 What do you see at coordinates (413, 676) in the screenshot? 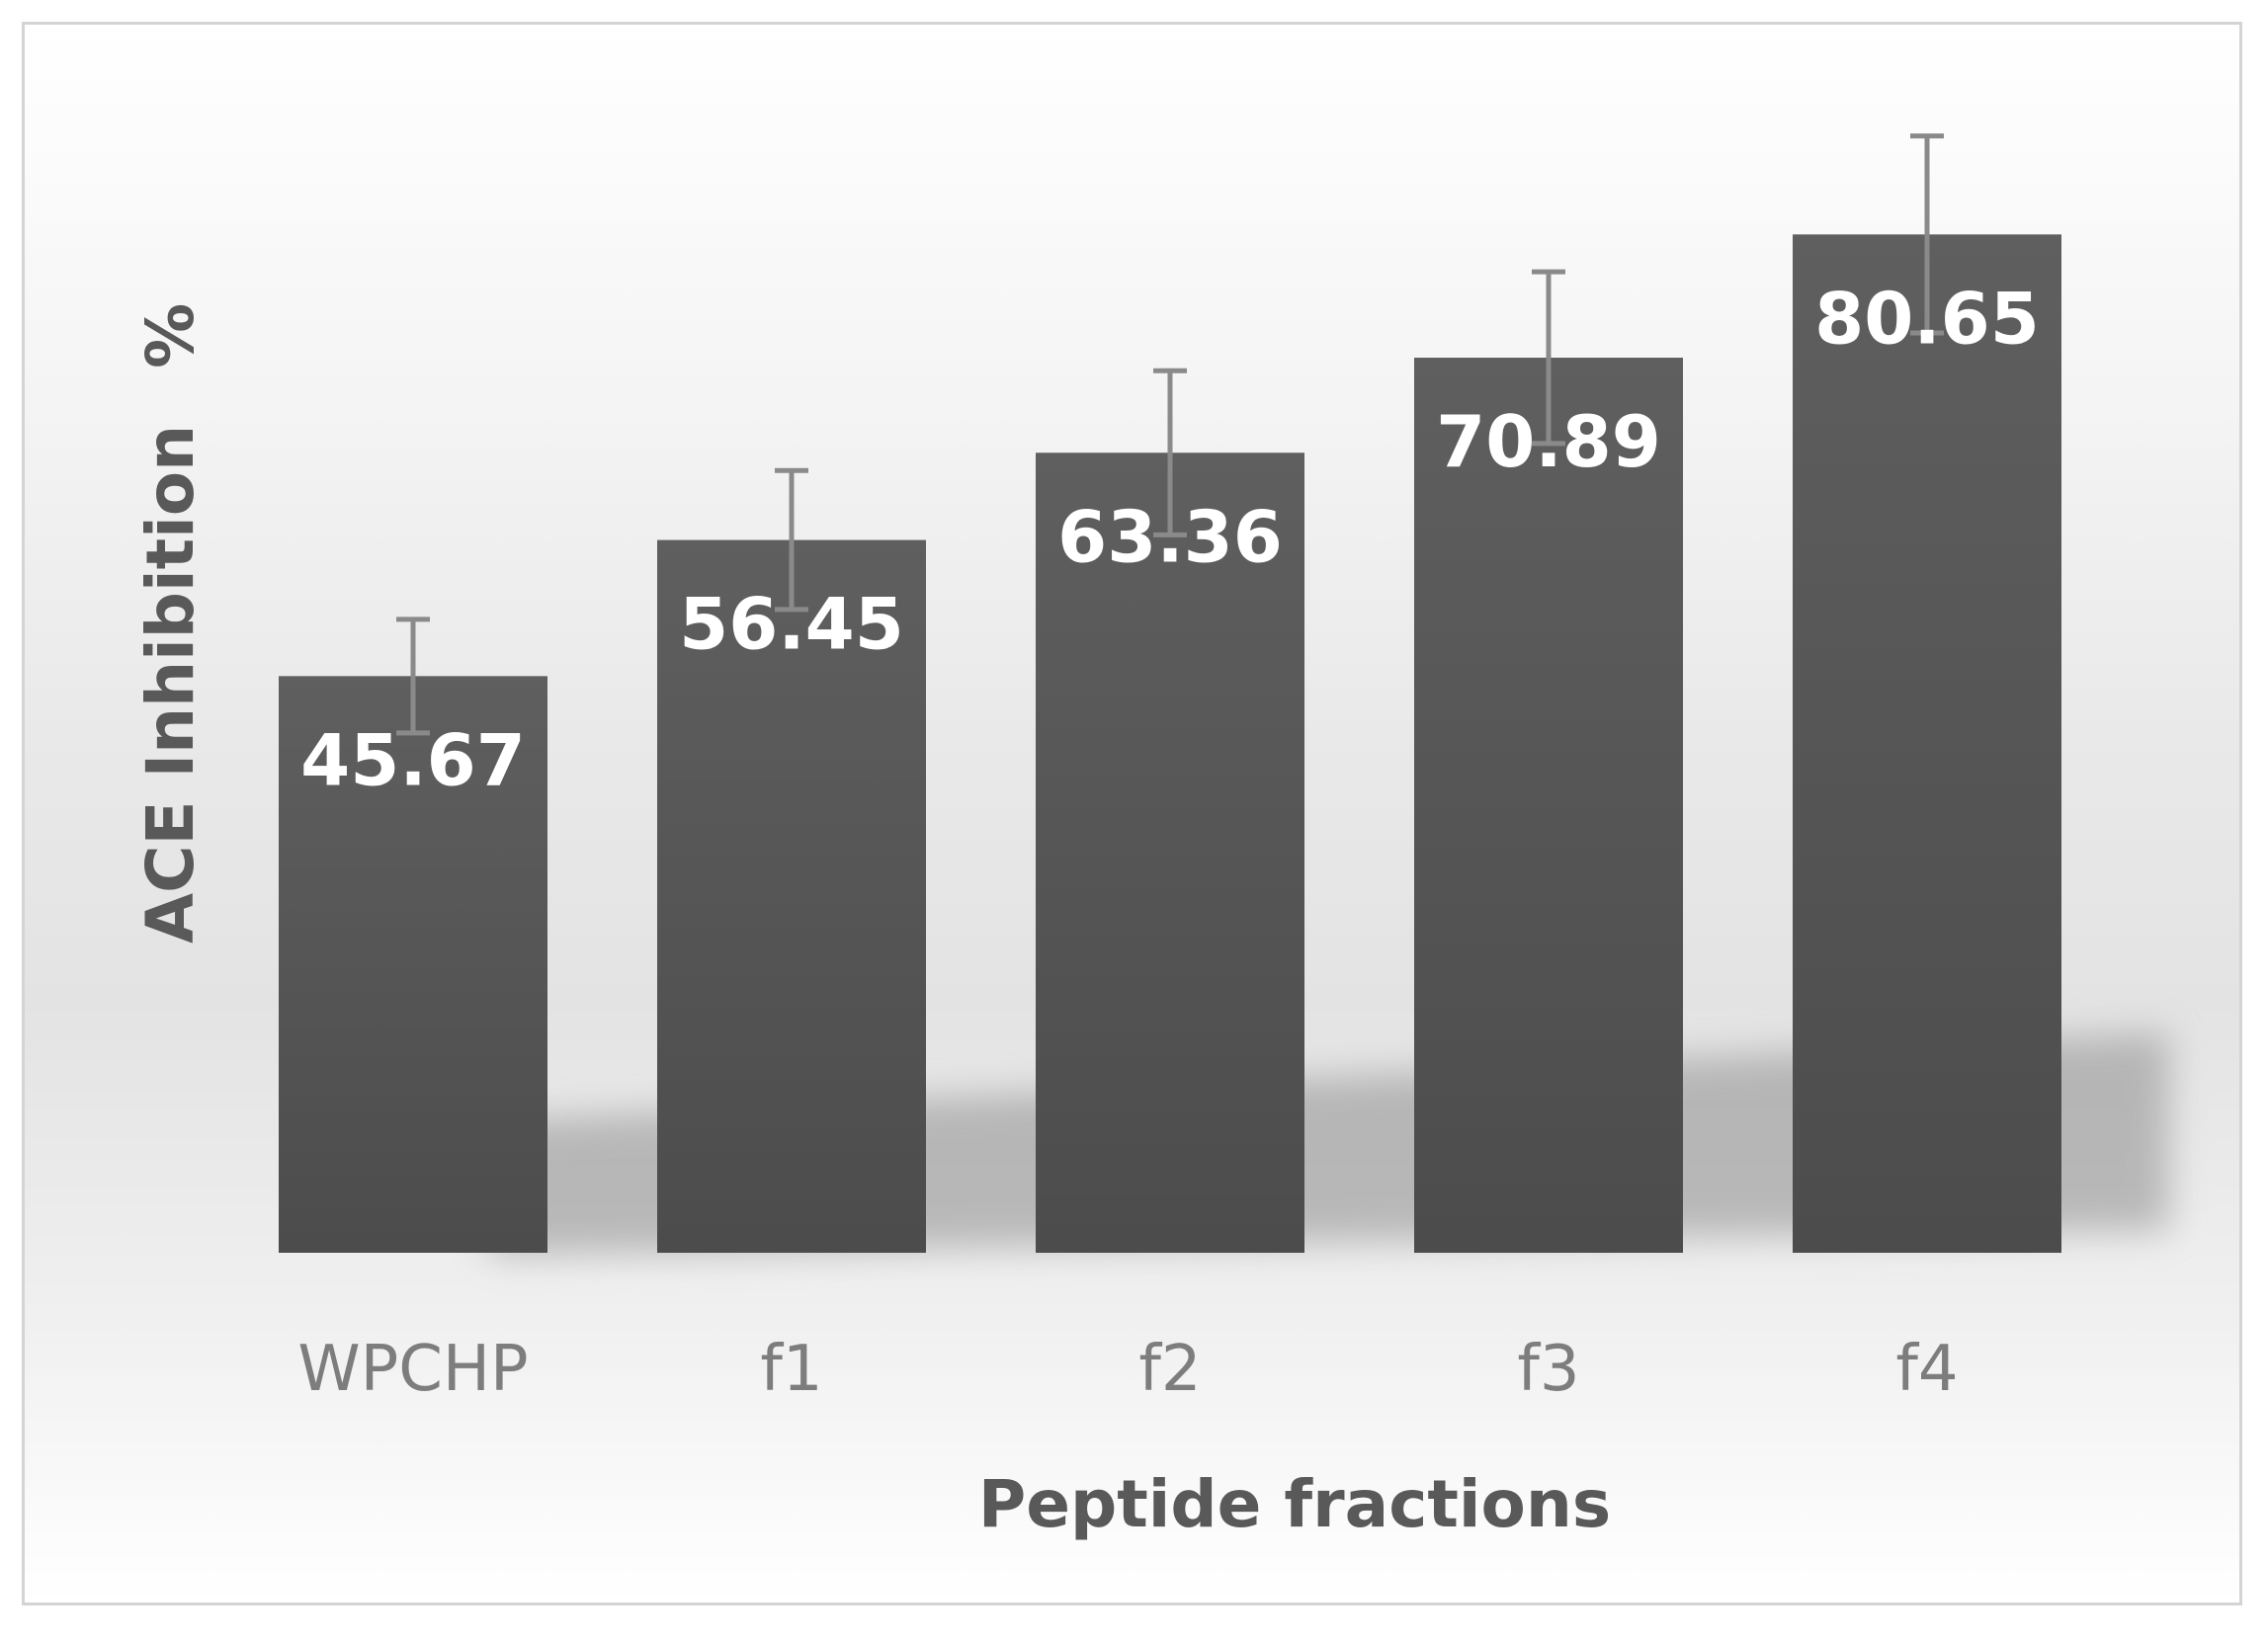
I see `error-bar-WPCHP` at bounding box center [413, 676].